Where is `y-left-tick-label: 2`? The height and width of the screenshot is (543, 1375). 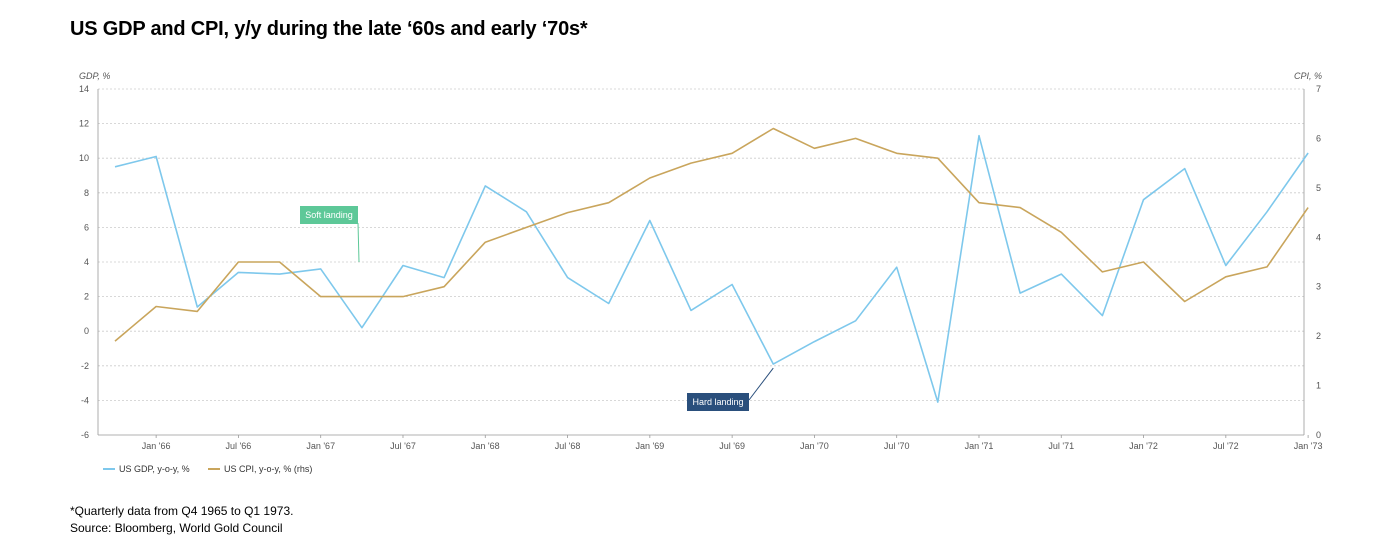
y-left-tick-label: 2 is located at coordinates (86, 297).